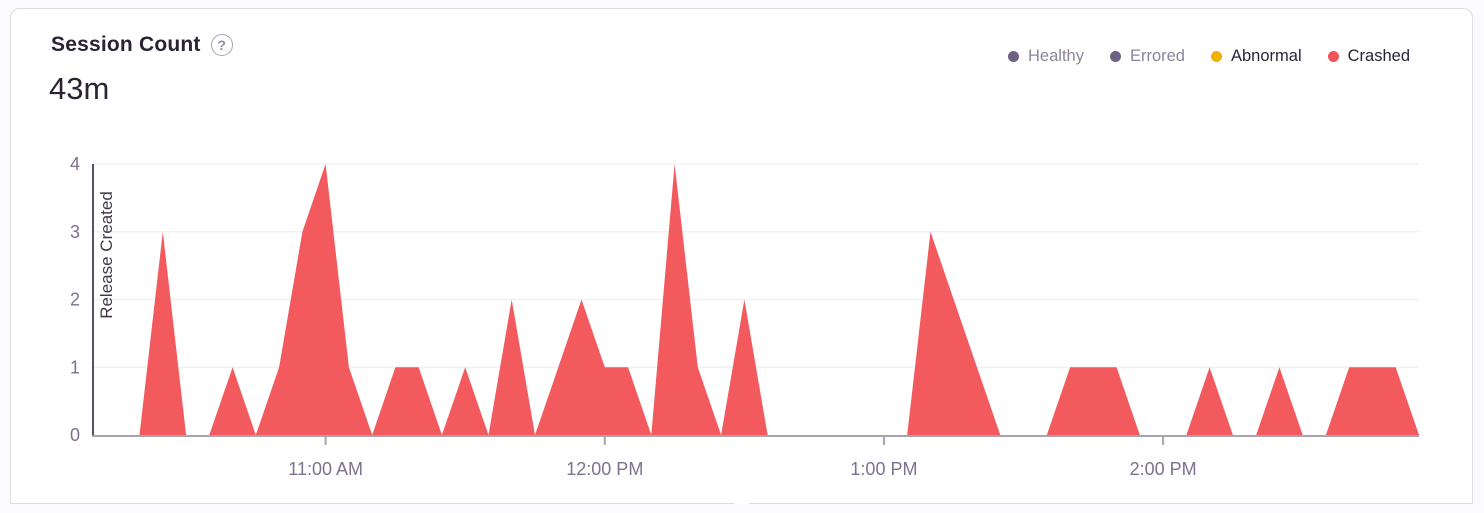 The image size is (1484, 513). What do you see at coordinates (325, 469) in the screenshot?
I see `x-axis-tick-label: 11:00 AM` at bounding box center [325, 469].